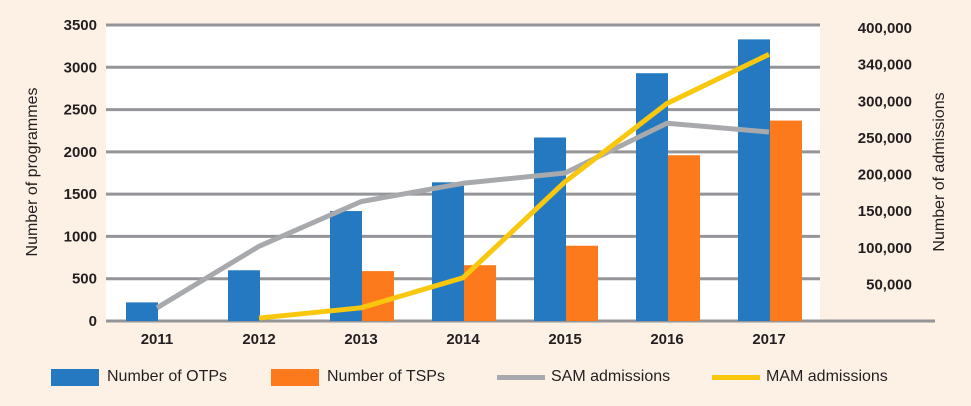 This screenshot has height=406, width=971. Describe the element at coordinates (80, 194) in the screenshot. I see `y-tick-label-left: 1500` at that location.